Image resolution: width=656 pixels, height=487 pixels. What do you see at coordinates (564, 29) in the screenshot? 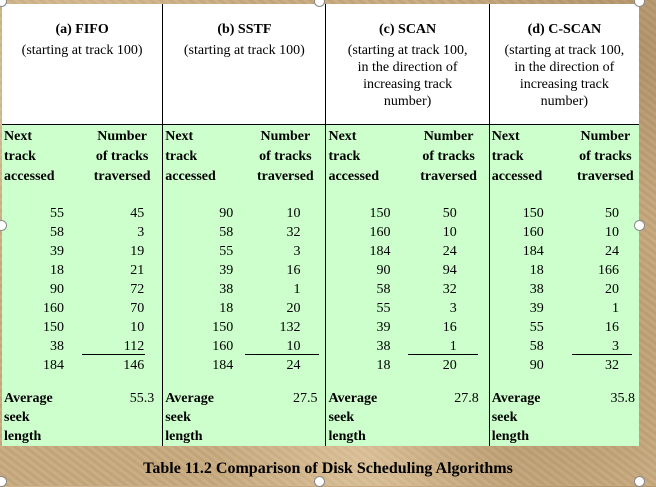
I see `algorithm-title: (d) C-SCAN` at bounding box center [564, 29].